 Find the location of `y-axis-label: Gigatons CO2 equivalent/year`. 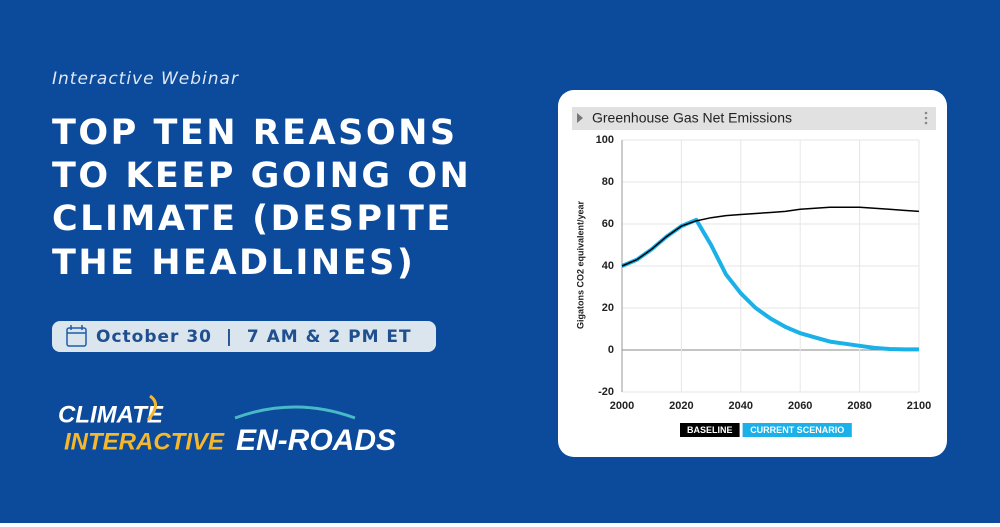

y-axis-label: Gigatons CO2 equivalent/year is located at coordinates (580, 264).